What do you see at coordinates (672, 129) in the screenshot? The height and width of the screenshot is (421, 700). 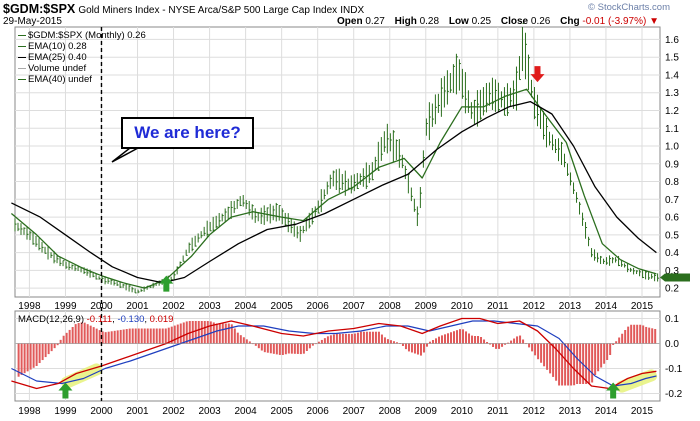 I see `price-y-tick-label: 1.1` at bounding box center [672, 129].